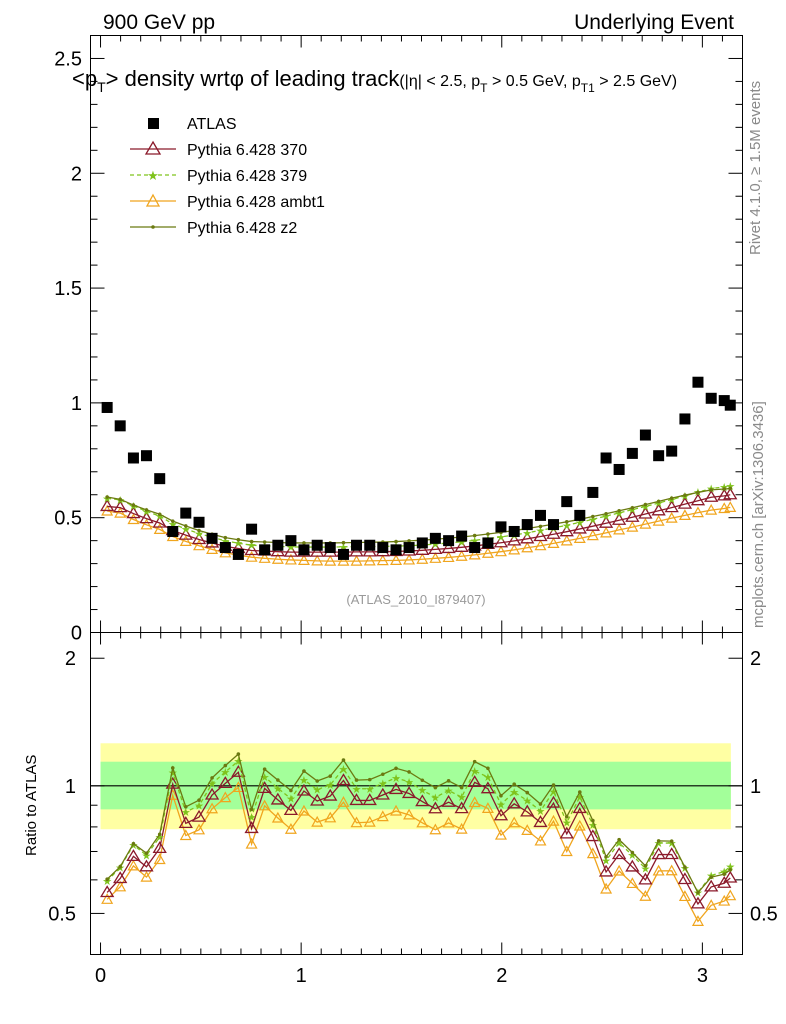  What do you see at coordinates (702, 976) in the screenshot?
I see `x-tick-label: 3` at bounding box center [702, 976].